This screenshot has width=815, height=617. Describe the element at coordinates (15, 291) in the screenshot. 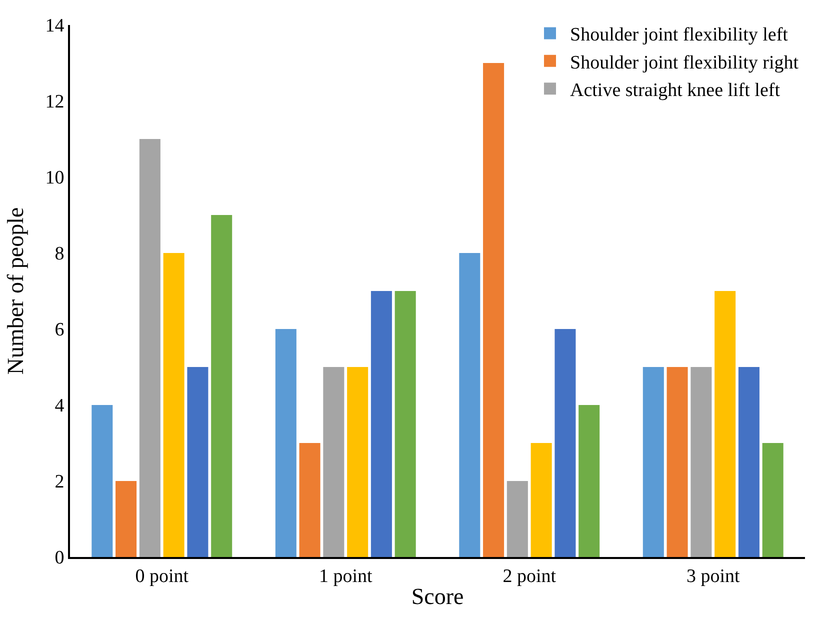

I see `y-axis-title: Number of people` at that location.